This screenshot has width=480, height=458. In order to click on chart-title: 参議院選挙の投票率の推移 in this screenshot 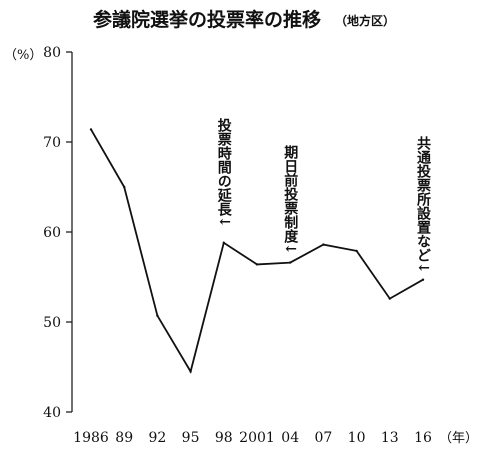, I will do `click(207, 19)`.